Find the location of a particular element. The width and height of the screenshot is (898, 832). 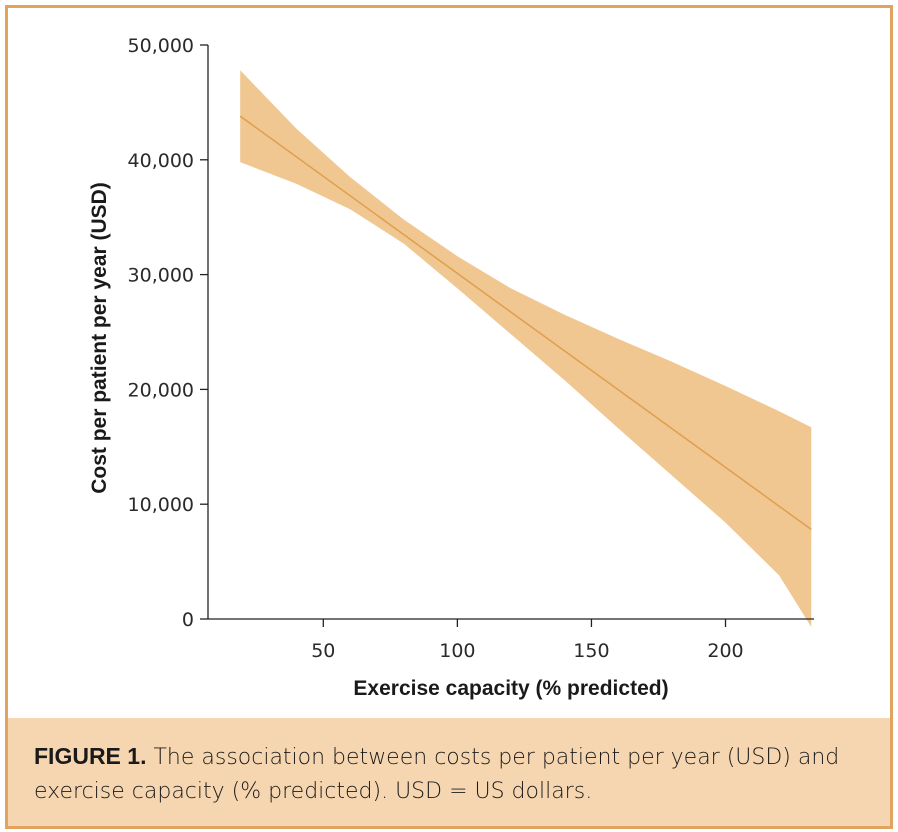

y-tick-label: 20,000 is located at coordinates (161, 390).